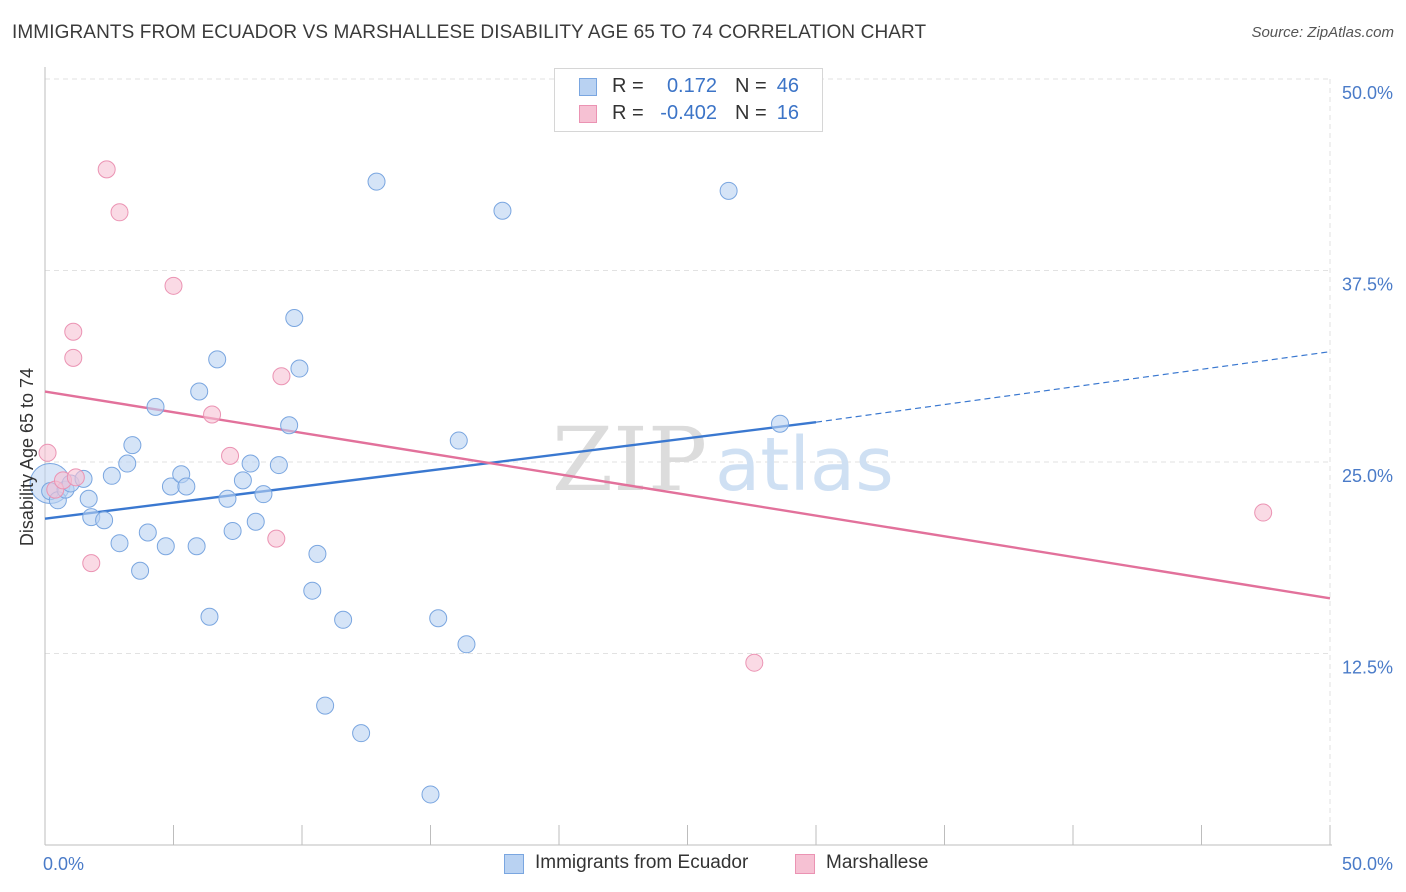 The width and height of the screenshot is (1406, 892). What do you see at coordinates (588, 87) in the screenshot?
I see `swatch-ecuador` at bounding box center [588, 87].